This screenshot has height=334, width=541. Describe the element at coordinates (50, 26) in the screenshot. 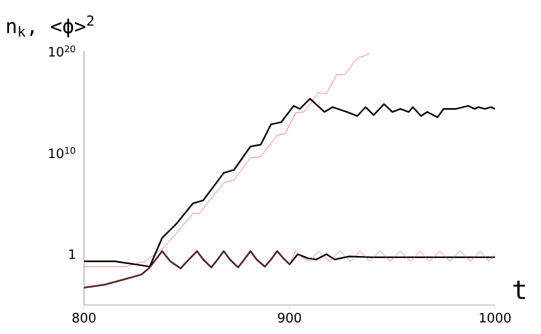

I see `y-axis-title: n$_{k}$, <ϕ>$^{2}$` at that location.